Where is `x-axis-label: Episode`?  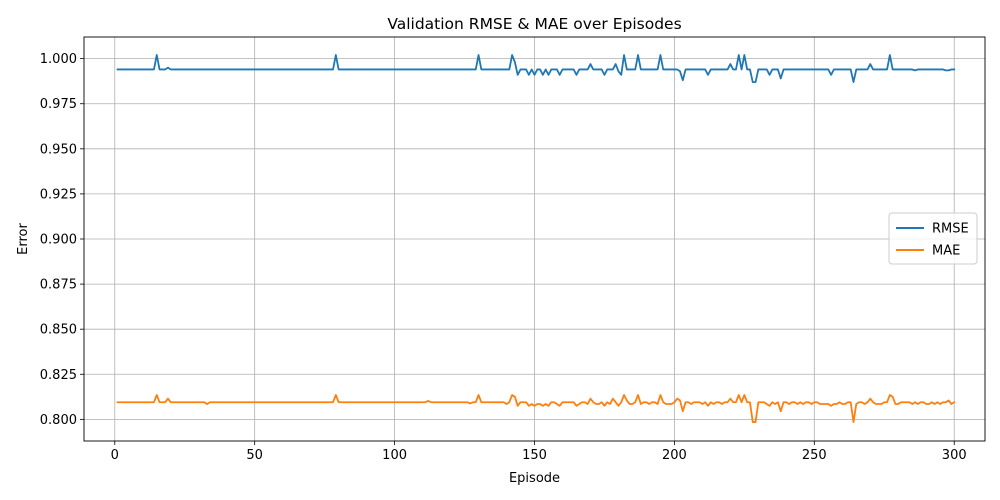
x-axis-label: Episode is located at coordinates (534, 478).